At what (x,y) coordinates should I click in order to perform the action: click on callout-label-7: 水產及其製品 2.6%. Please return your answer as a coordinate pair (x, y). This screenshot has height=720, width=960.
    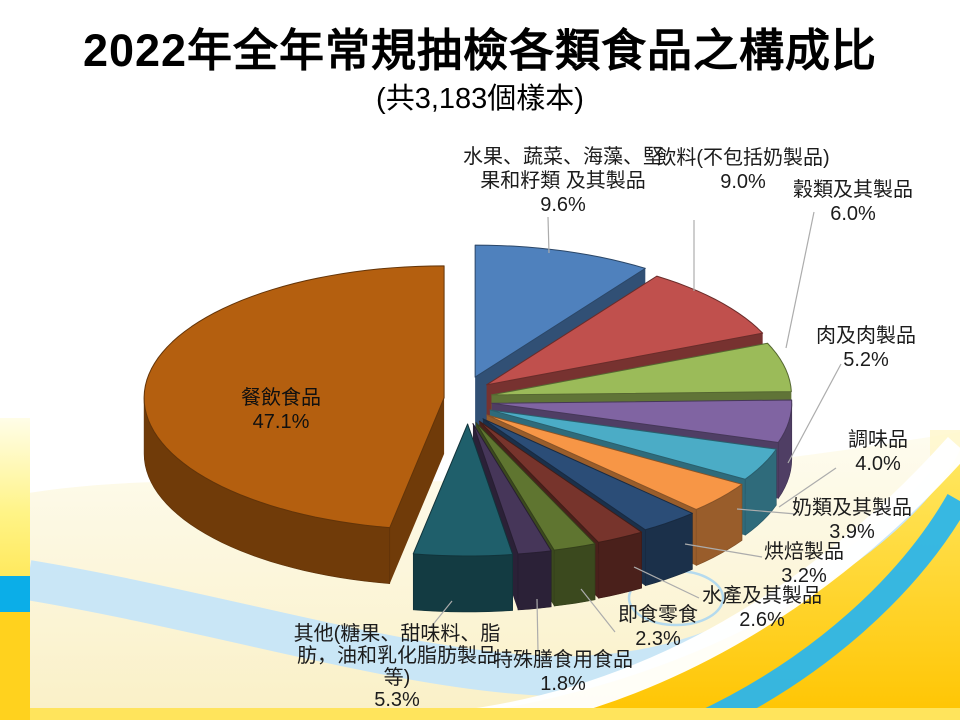
    Looking at the image, I should click on (762, 607).